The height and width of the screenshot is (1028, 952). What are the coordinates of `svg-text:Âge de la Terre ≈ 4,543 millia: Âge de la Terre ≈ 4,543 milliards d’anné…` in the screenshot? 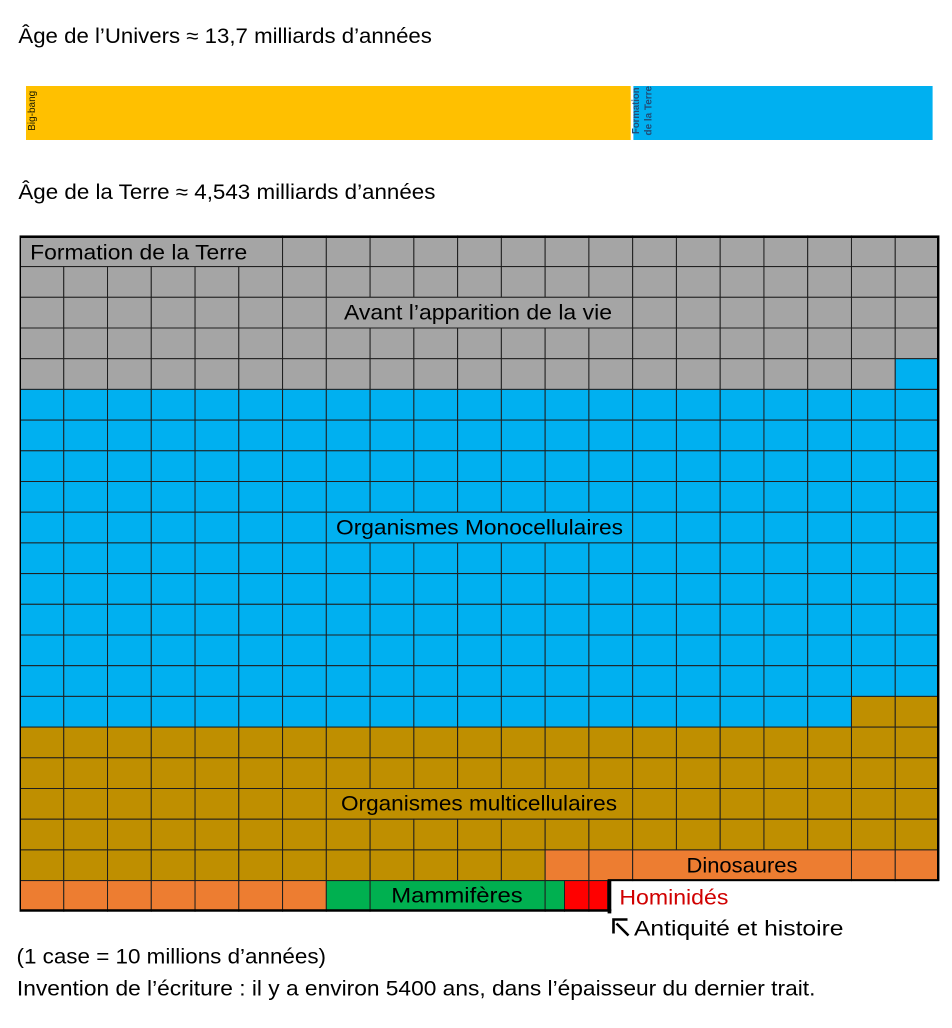 It's located at (226, 192).